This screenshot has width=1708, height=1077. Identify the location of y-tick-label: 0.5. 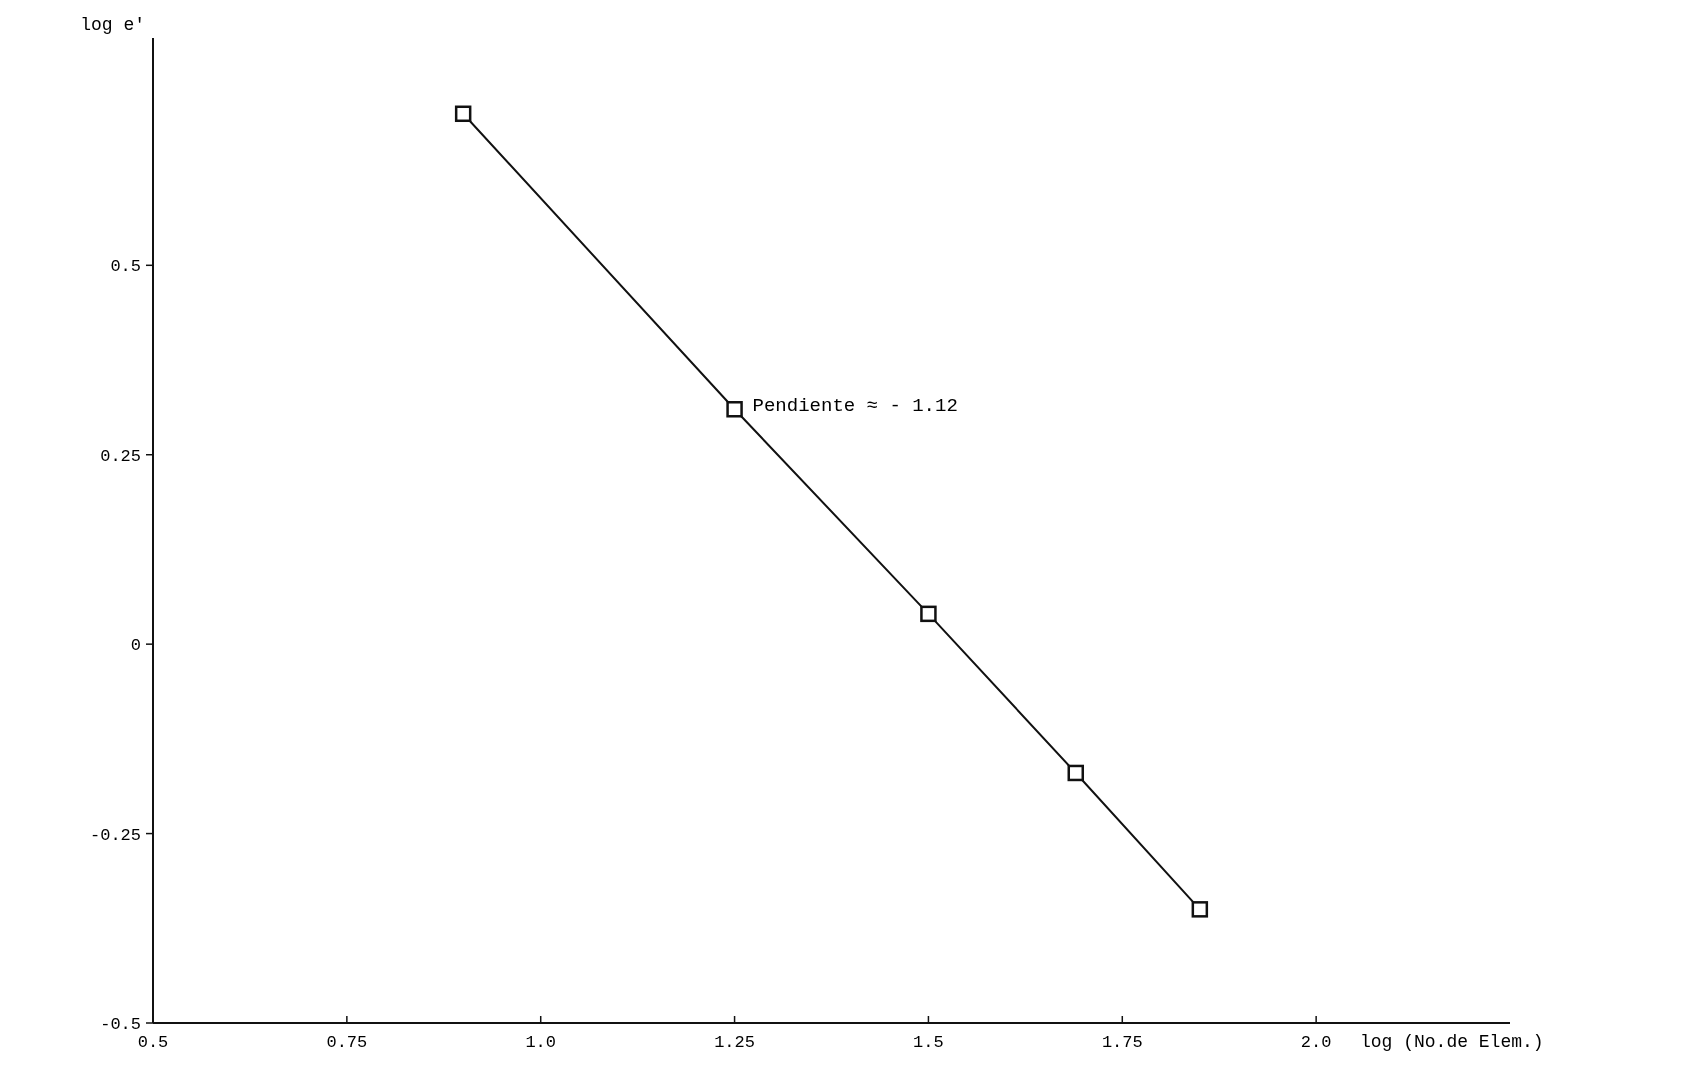
(125, 267).